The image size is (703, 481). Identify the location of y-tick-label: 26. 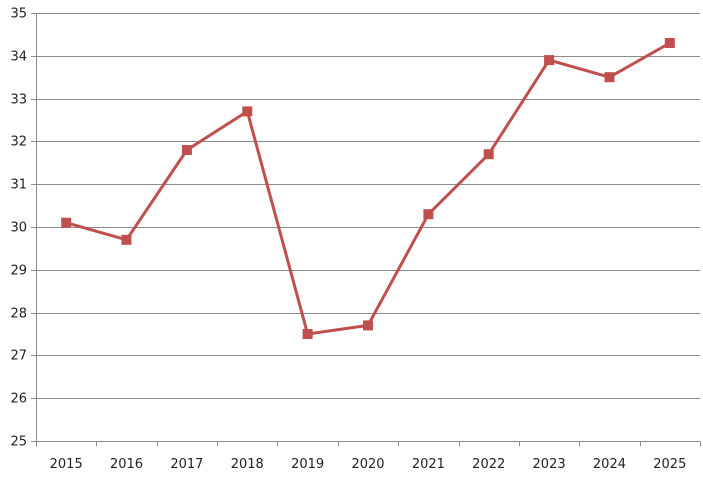
(18, 399).